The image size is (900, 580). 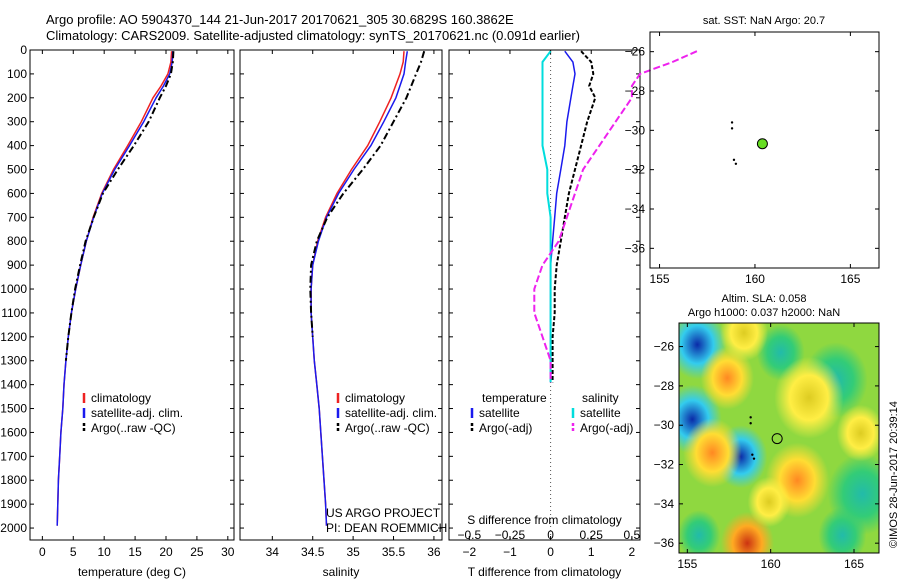 What do you see at coordinates (764, 313) in the screenshot?
I see `sla-map-title-2: Argo h1000: 0.037 h2000: NaN` at bounding box center [764, 313].